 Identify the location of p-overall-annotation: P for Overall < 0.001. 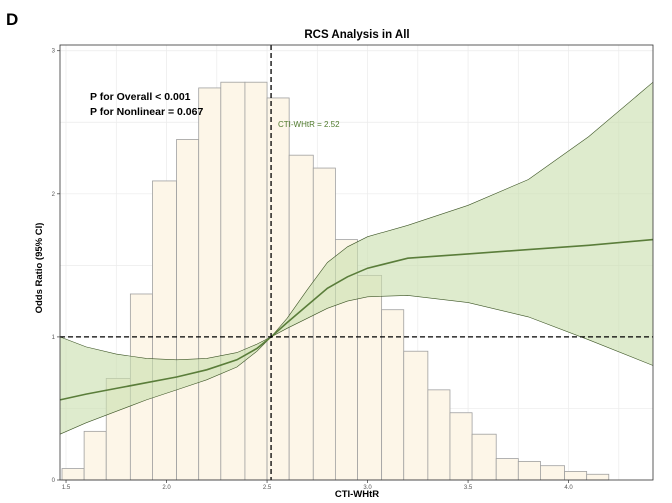
(140, 97).